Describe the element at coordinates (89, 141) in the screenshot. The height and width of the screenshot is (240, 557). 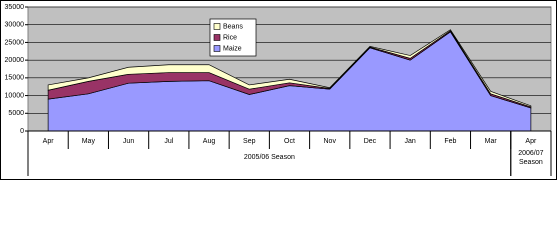
I see `x-tick-label: May` at that location.